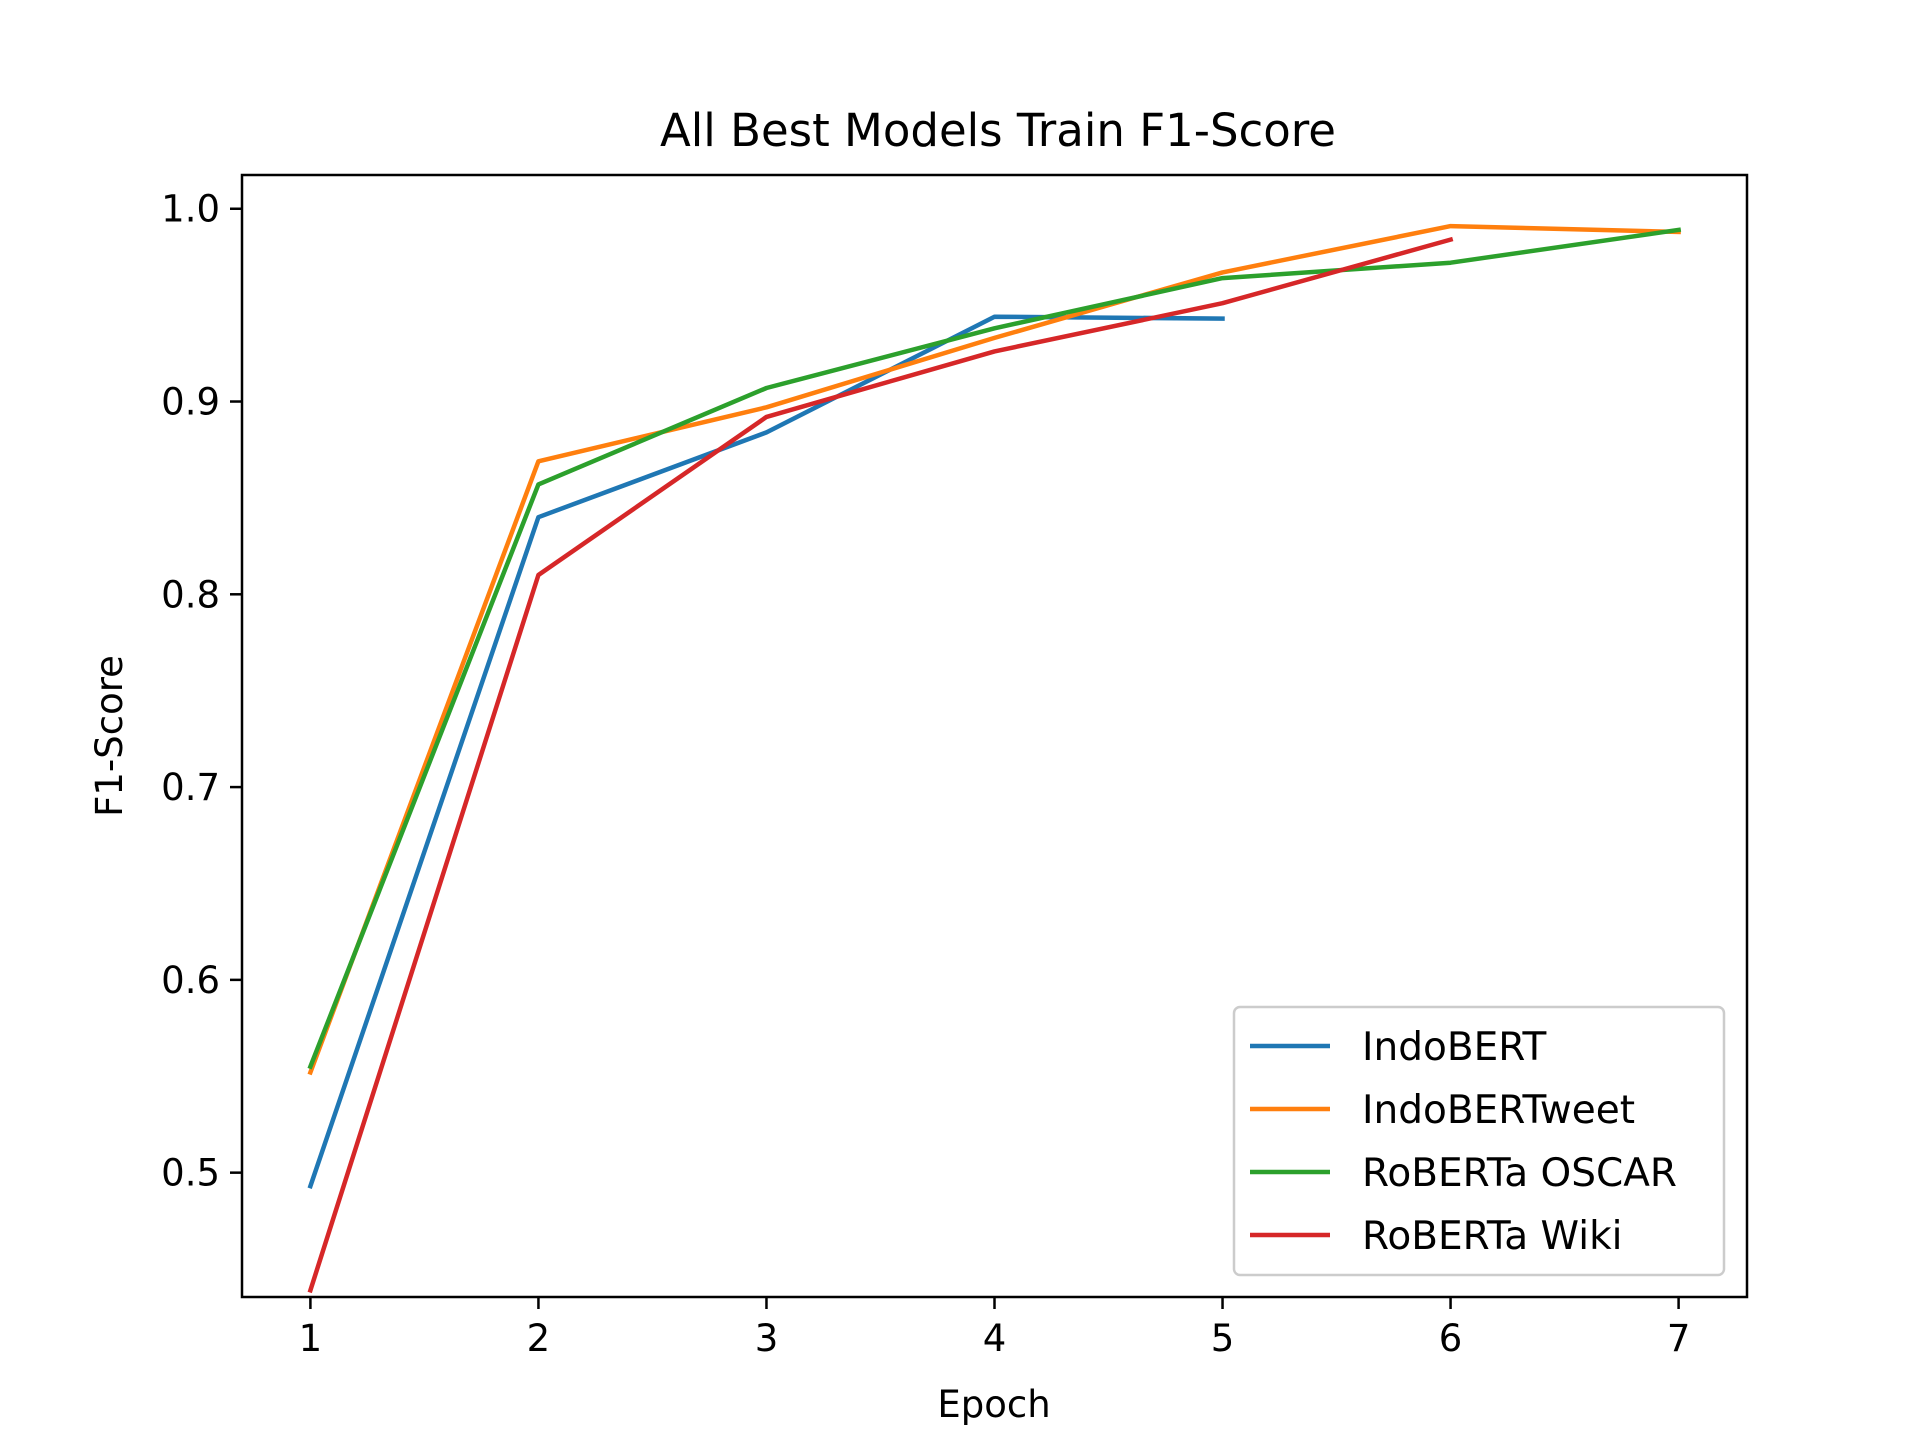  Describe the element at coordinates (1519, 1173) in the screenshot. I see `legend-label: RoBERTa OSCAR` at that location.